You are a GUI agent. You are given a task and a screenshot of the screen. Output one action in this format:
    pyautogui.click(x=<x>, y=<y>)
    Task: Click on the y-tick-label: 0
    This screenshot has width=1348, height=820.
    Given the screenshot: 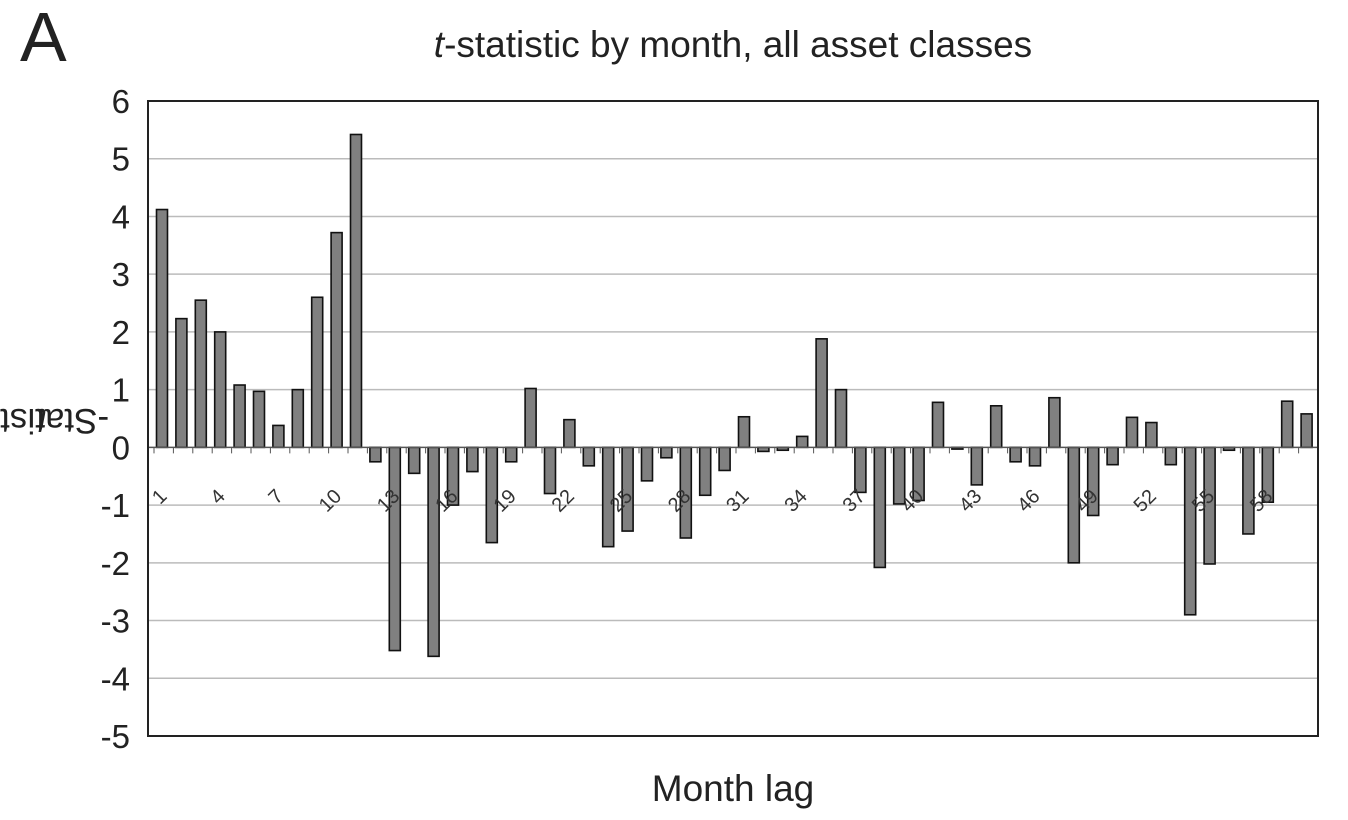 What is the action you would take?
    pyautogui.click(x=121, y=447)
    